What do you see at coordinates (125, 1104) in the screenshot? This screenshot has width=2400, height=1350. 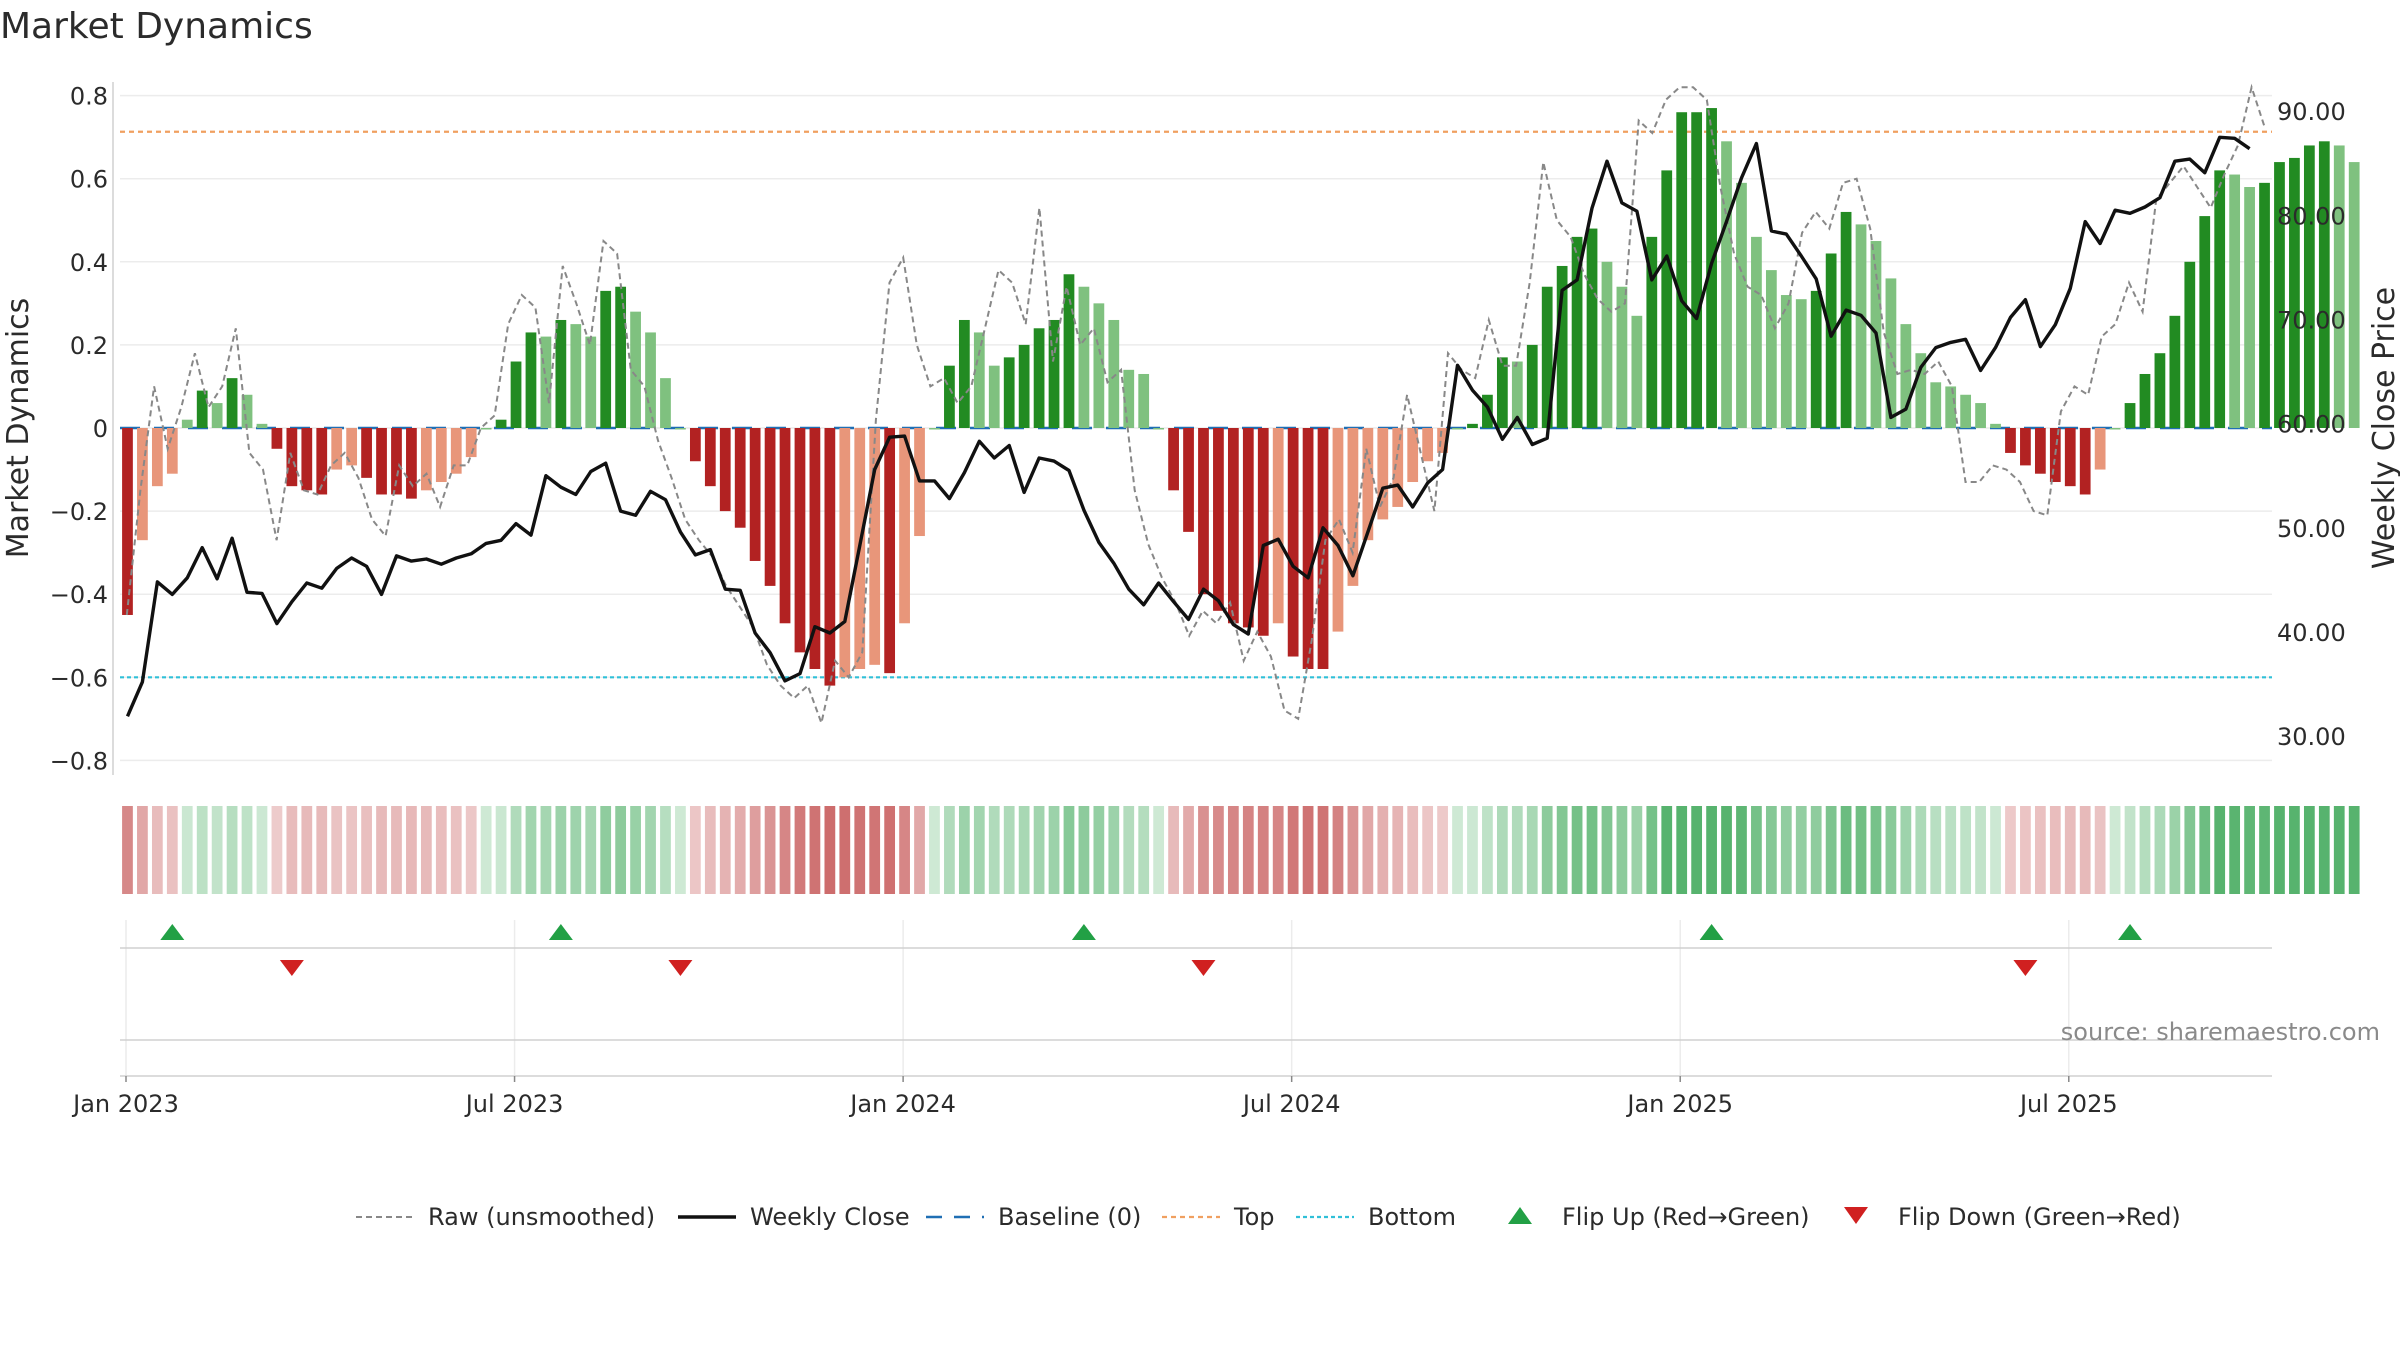 I see `x-tick-label: Jan 2023` at bounding box center [125, 1104].